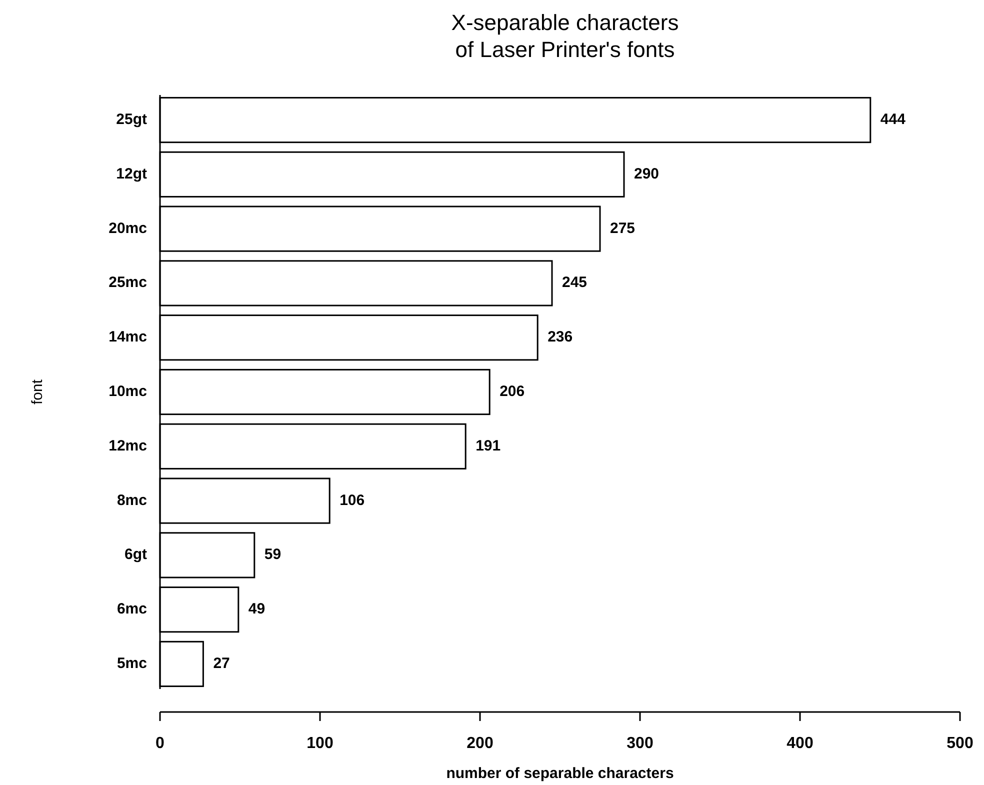 The width and height of the screenshot is (984, 785). I want to click on chart-title: X-separable characters of Laser Printer's fonts, so click(565, 36).